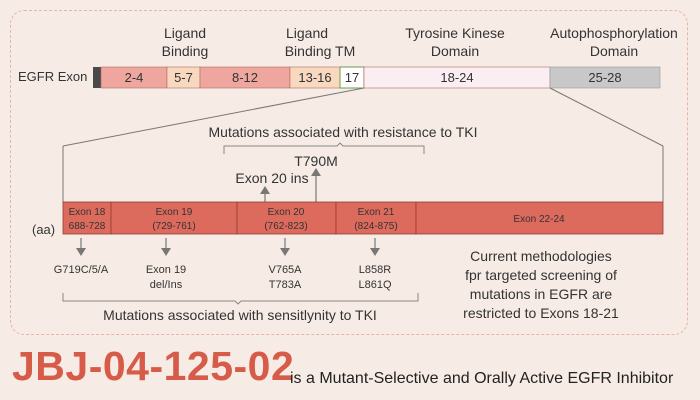 Image resolution: width=700 pixels, height=400 pixels. I want to click on exon-label-2-4: 2-4, so click(134, 77).